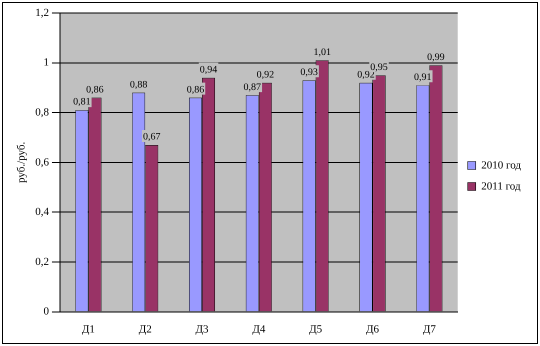 This screenshot has width=540, height=346. What do you see at coordinates (46, 62) in the screenshot?
I see `y-tick-label: 1` at bounding box center [46, 62].